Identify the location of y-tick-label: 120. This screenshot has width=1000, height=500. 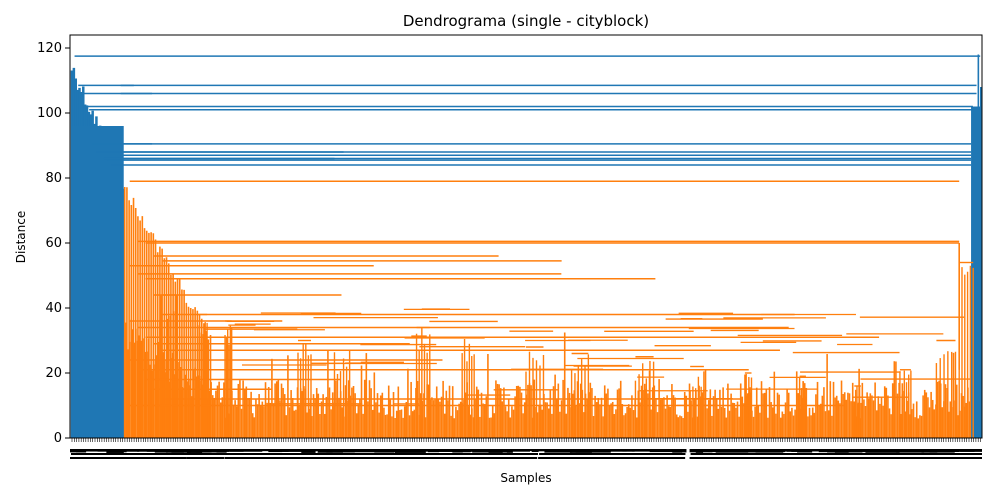
(49, 48).